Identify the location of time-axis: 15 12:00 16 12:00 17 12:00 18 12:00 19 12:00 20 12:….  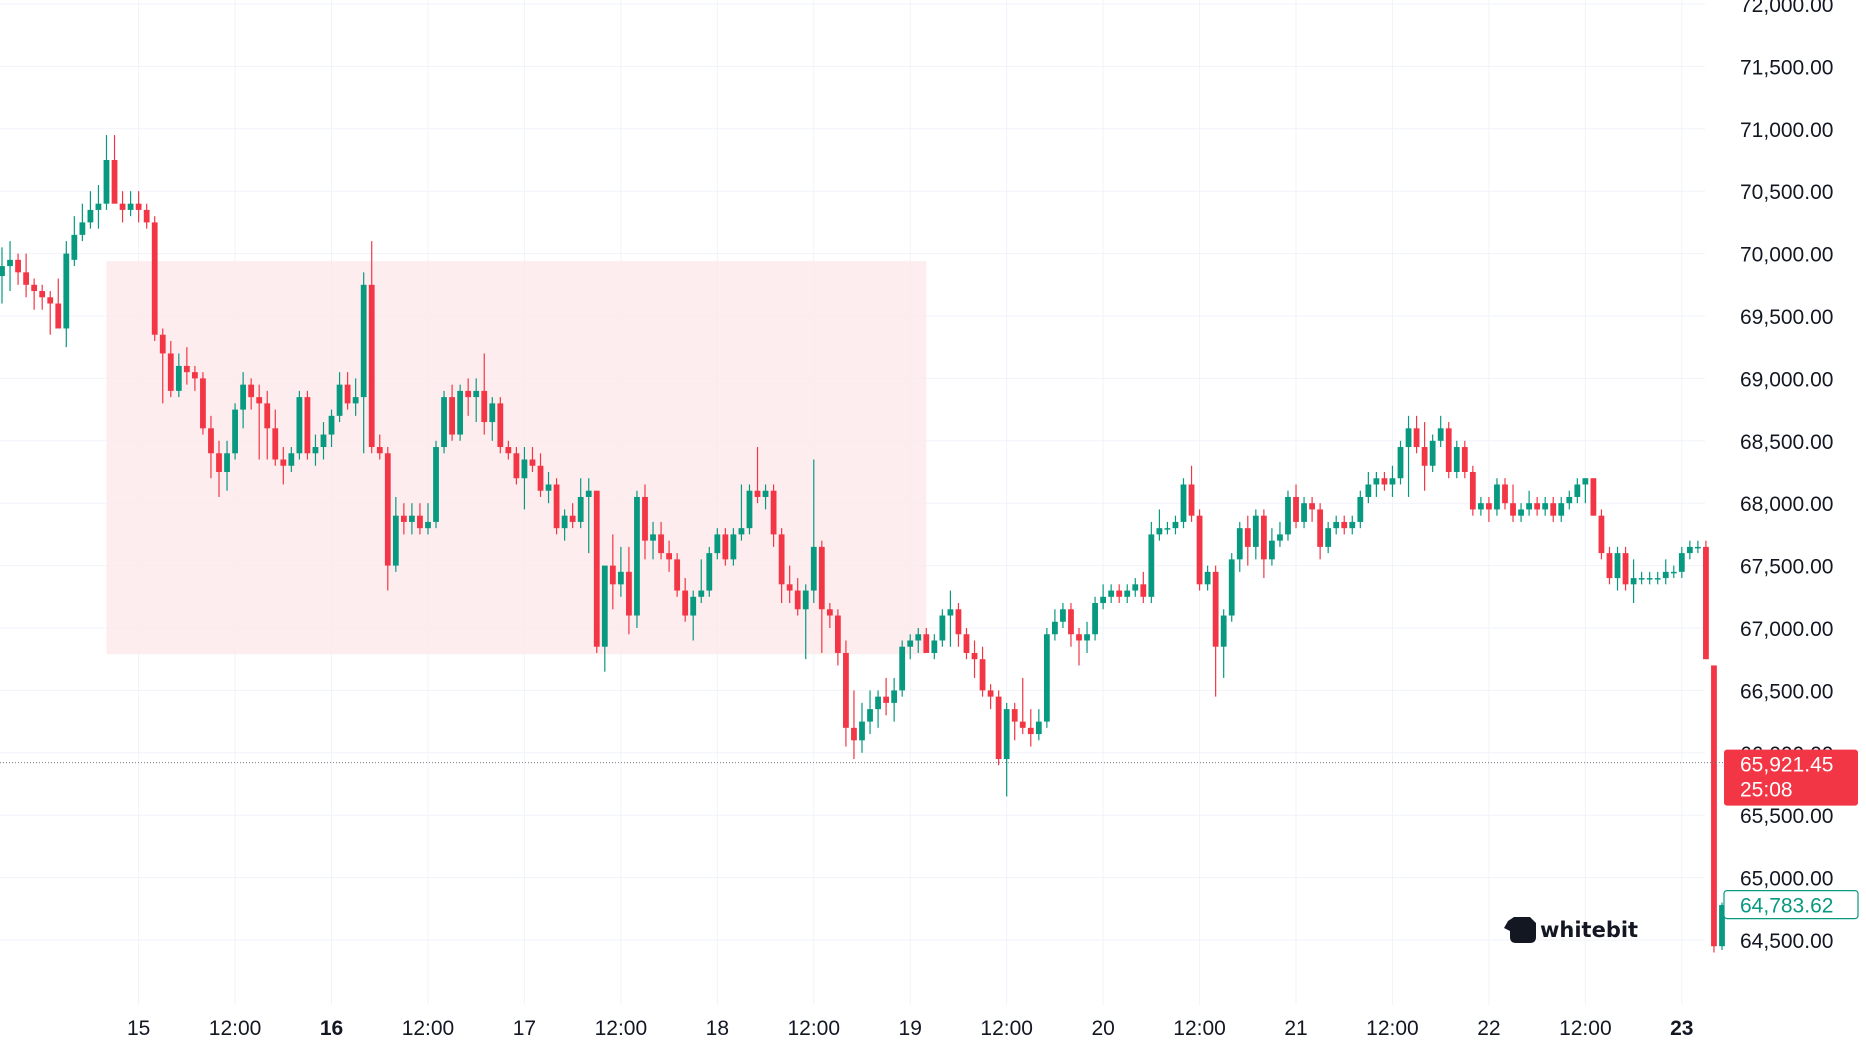
(910, 1028).